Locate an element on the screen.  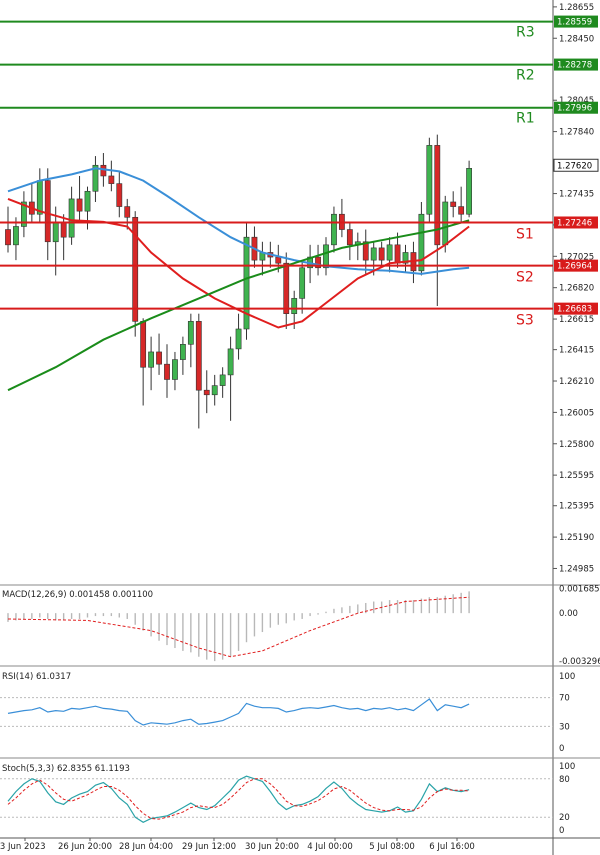
stoch-tick-label: 100 is located at coordinates (567, 767).